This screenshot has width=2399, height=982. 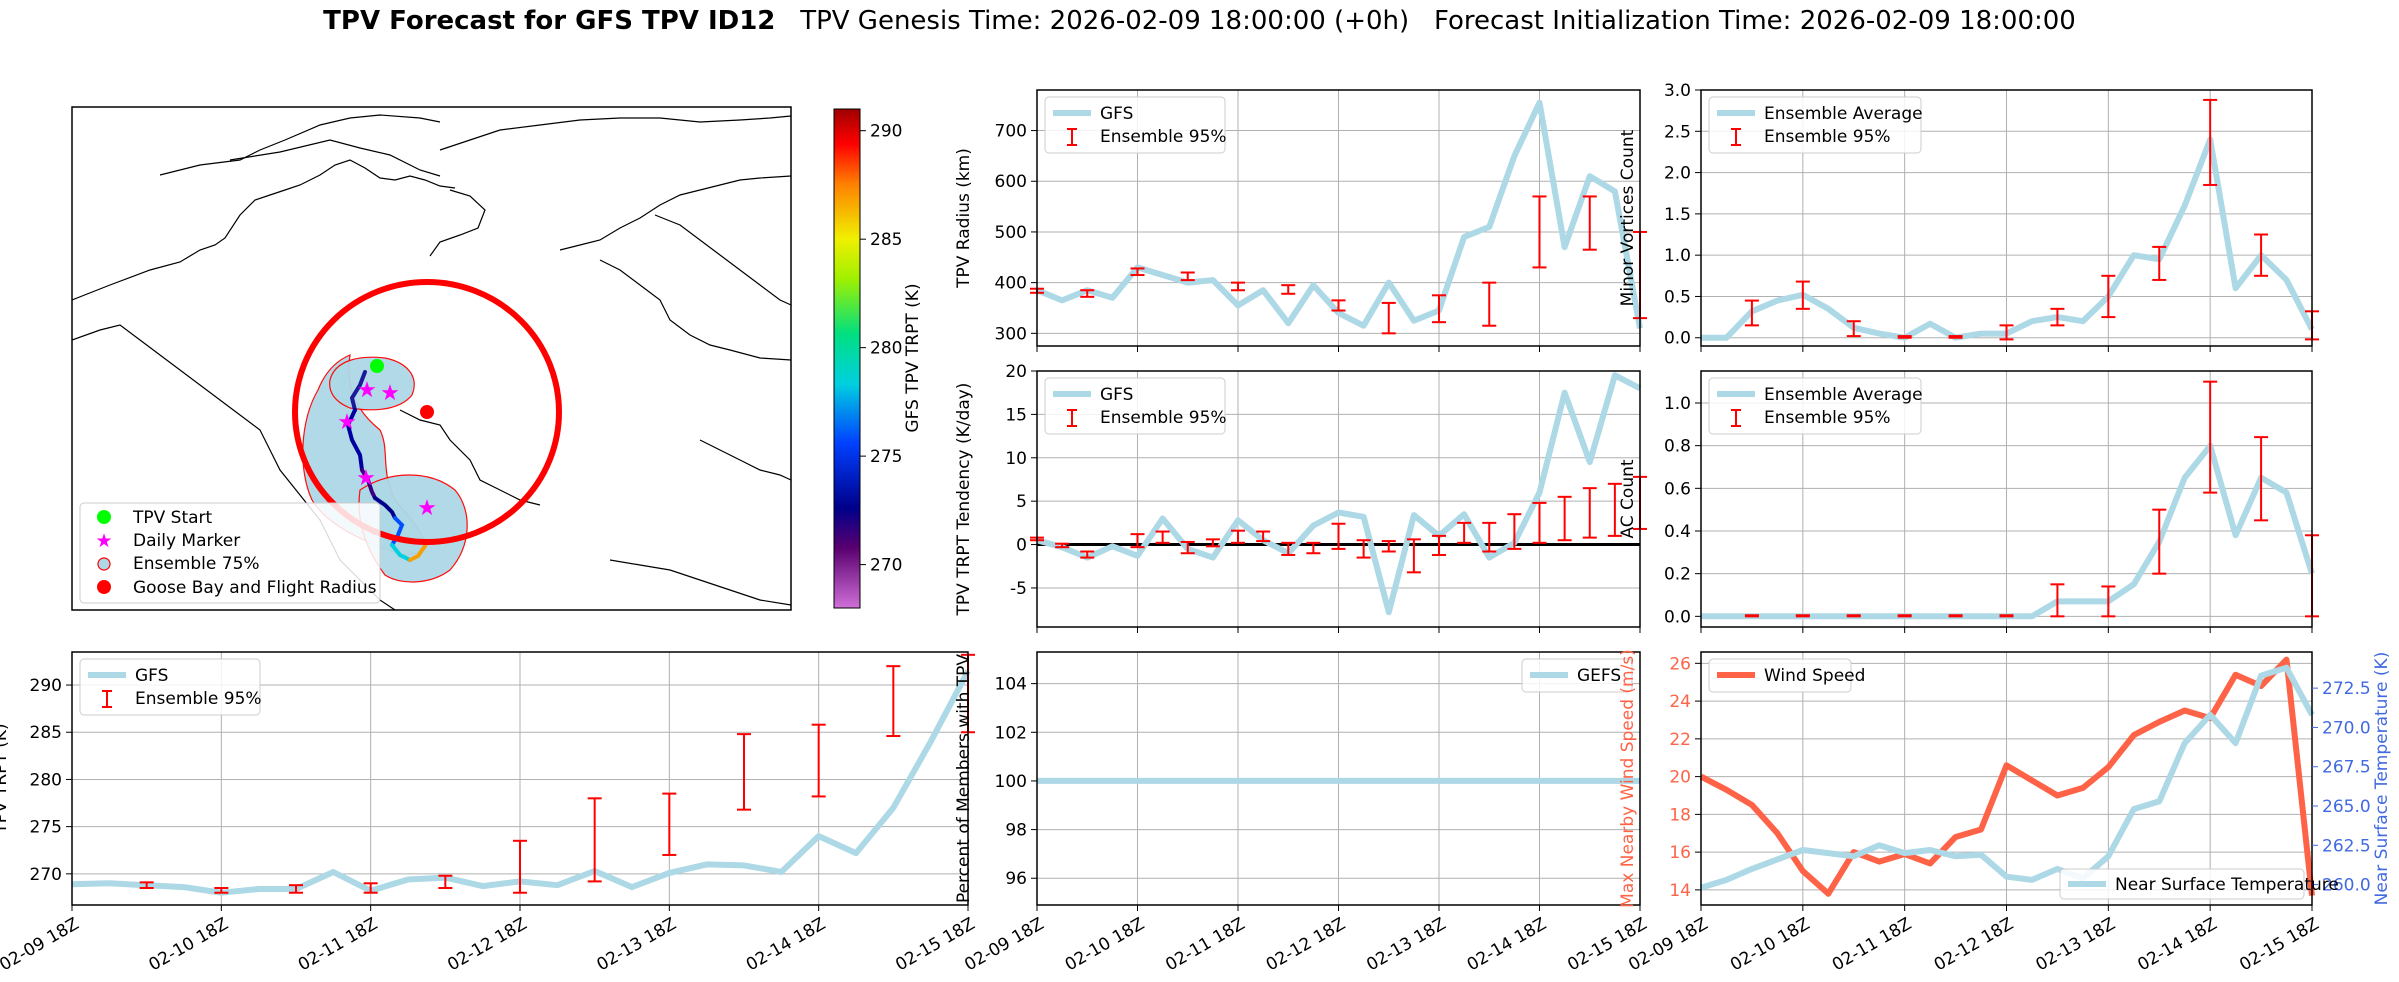 I want to click on x-tick-label: 02-15 18Z, so click(x=2279, y=944).